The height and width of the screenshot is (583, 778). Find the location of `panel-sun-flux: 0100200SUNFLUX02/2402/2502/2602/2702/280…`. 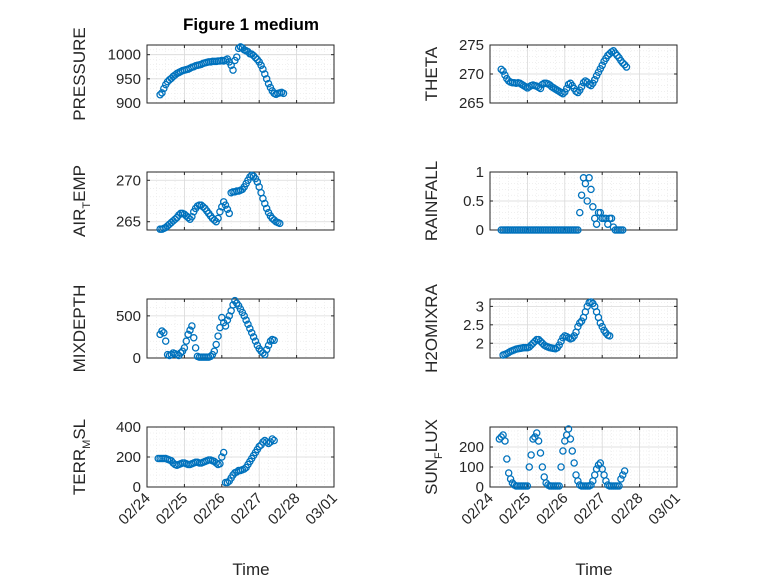

panel-sun-flux: 0100200SUNFLUX02/2402/2502/2602/2702/280… is located at coordinates (553, 473).